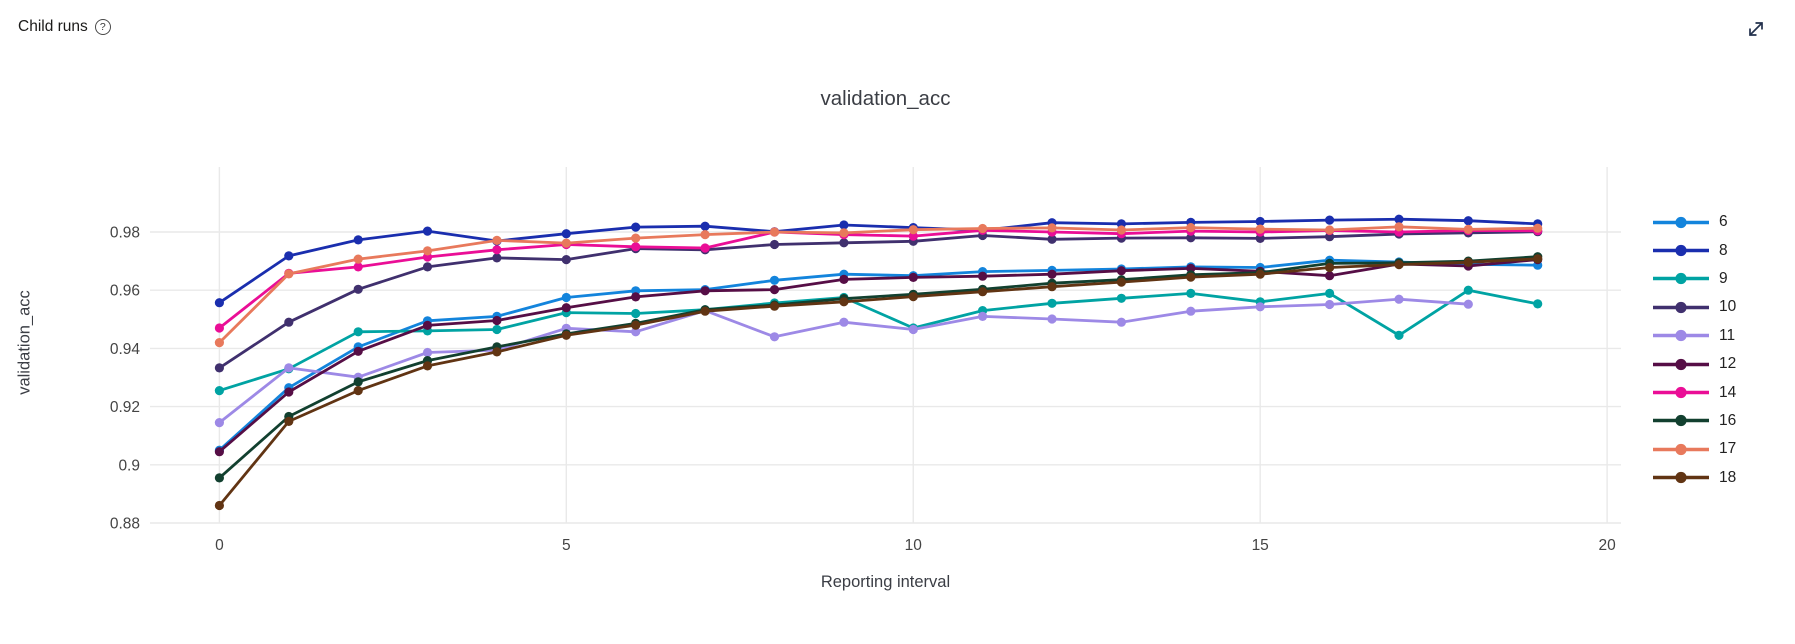  Describe the element at coordinates (102, 27) in the screenshot. I see `help-icon: ?` at that location.